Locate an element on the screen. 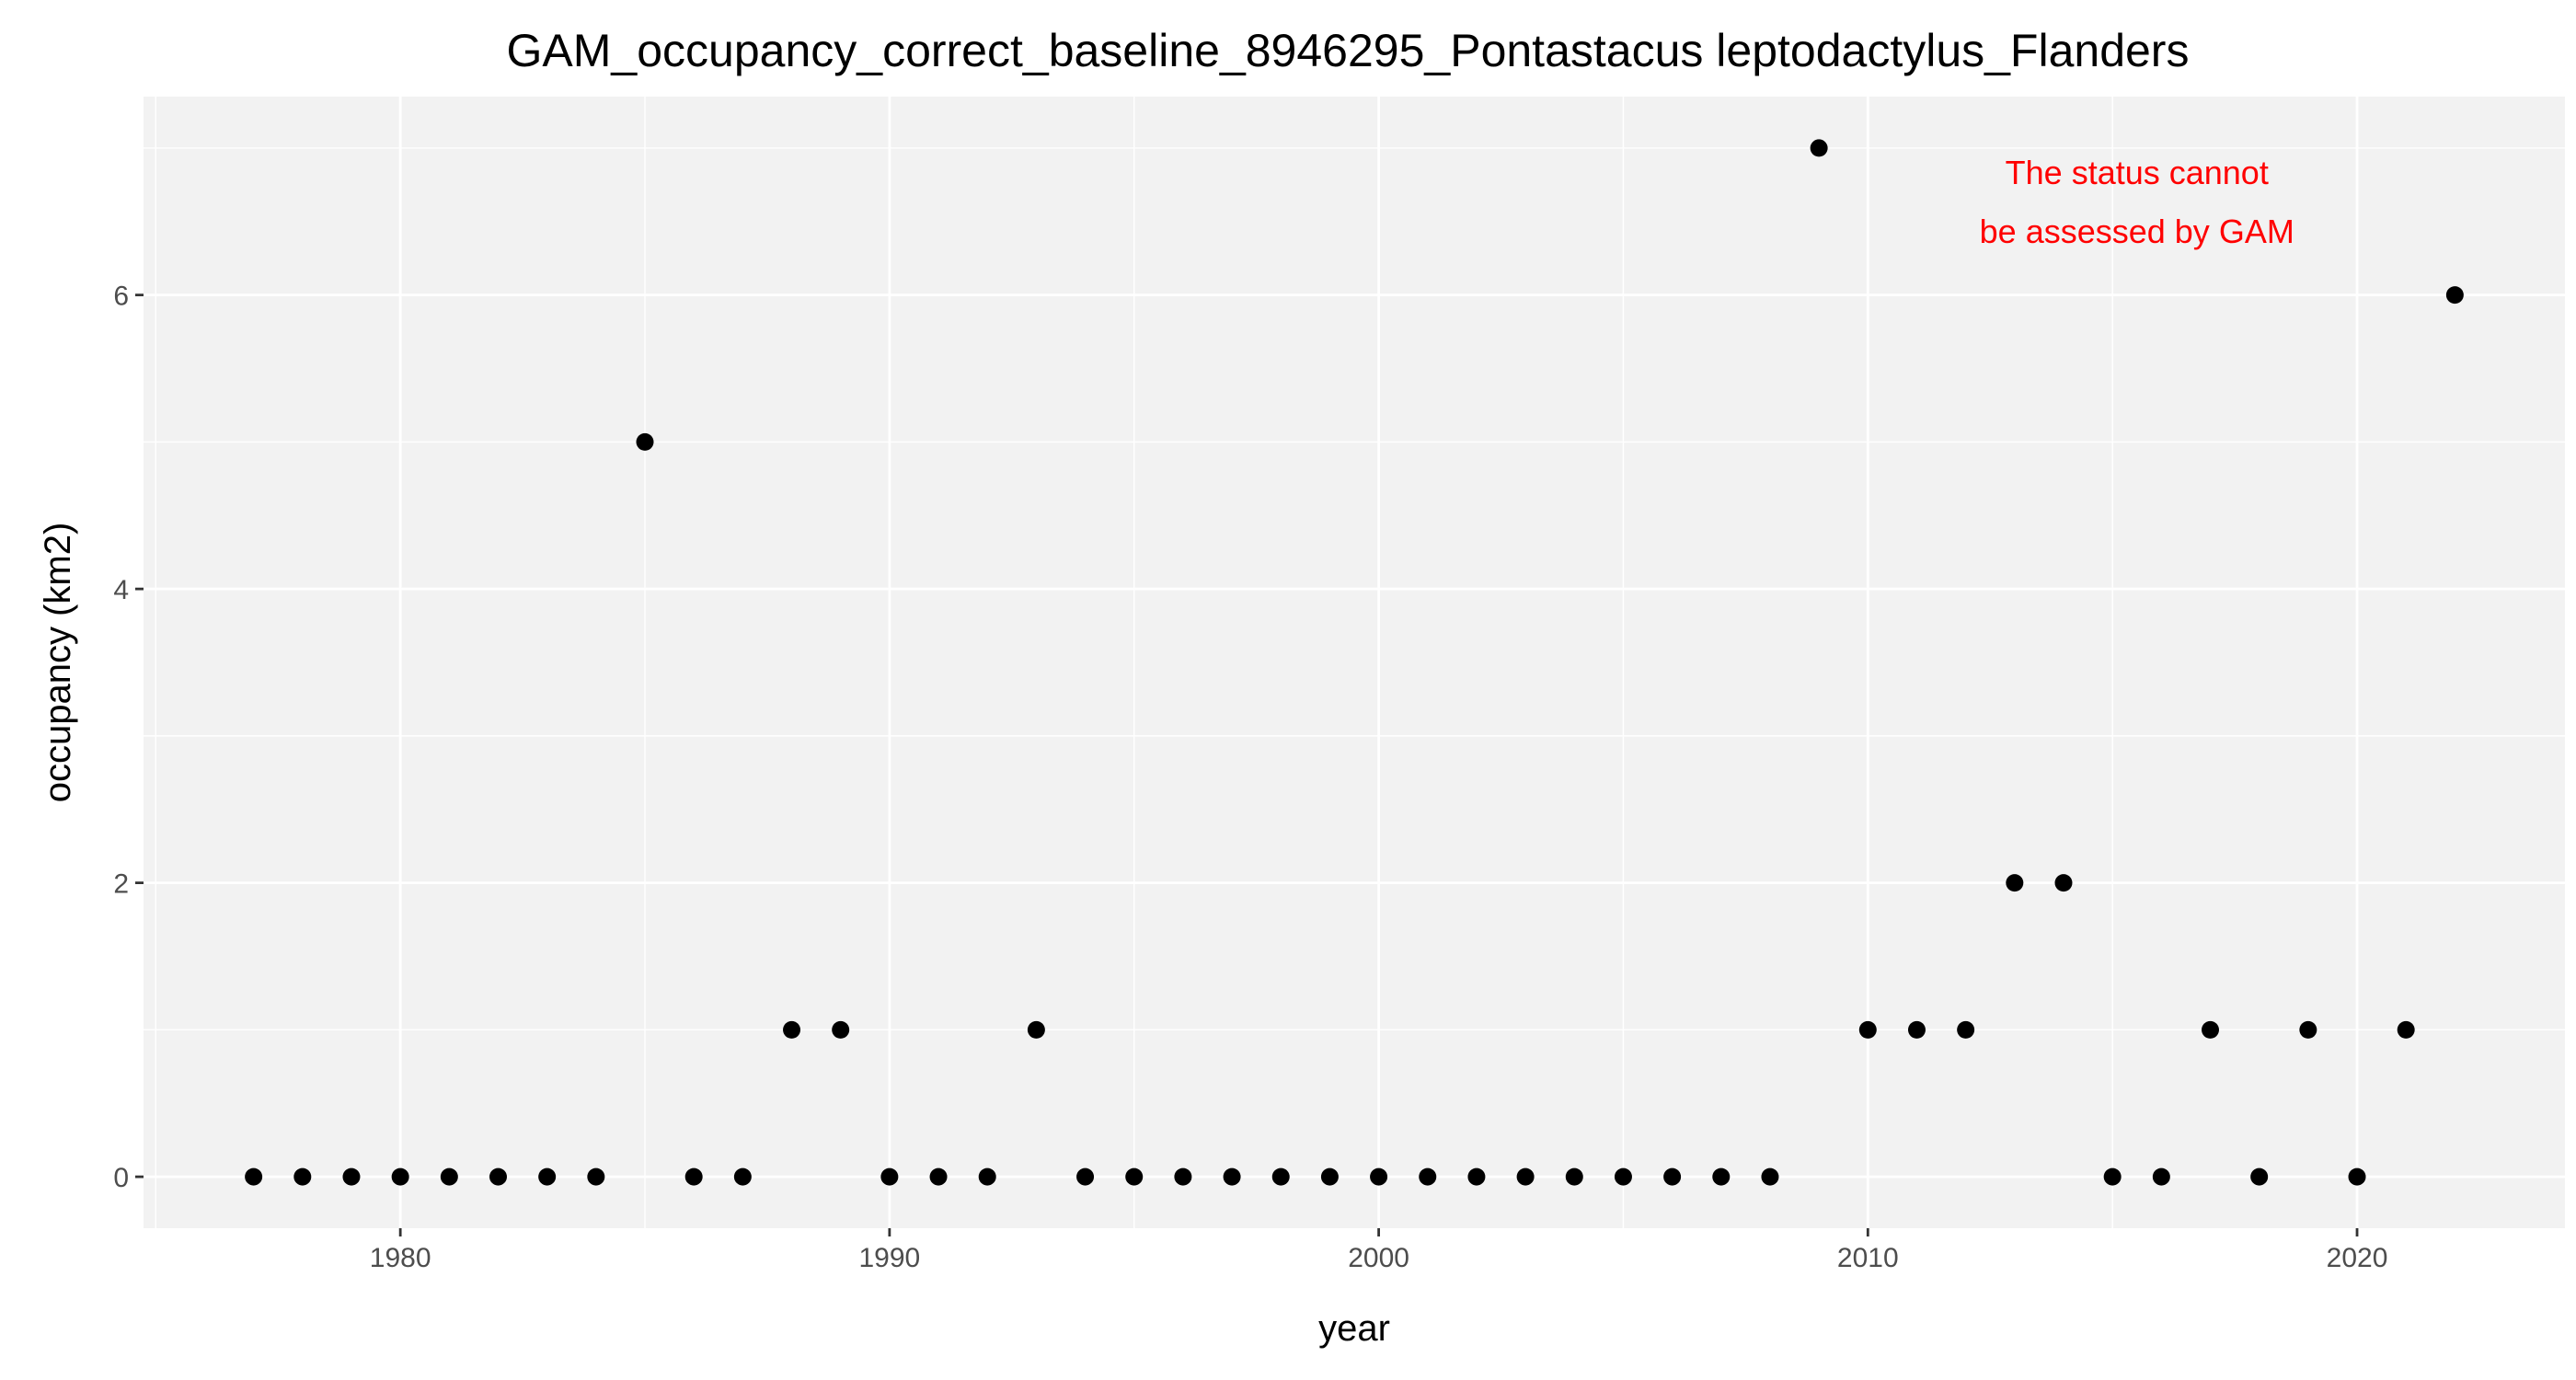  x-axis: 1980 1990 2000 2010 2020 is located at coordinates (1379, 1250).